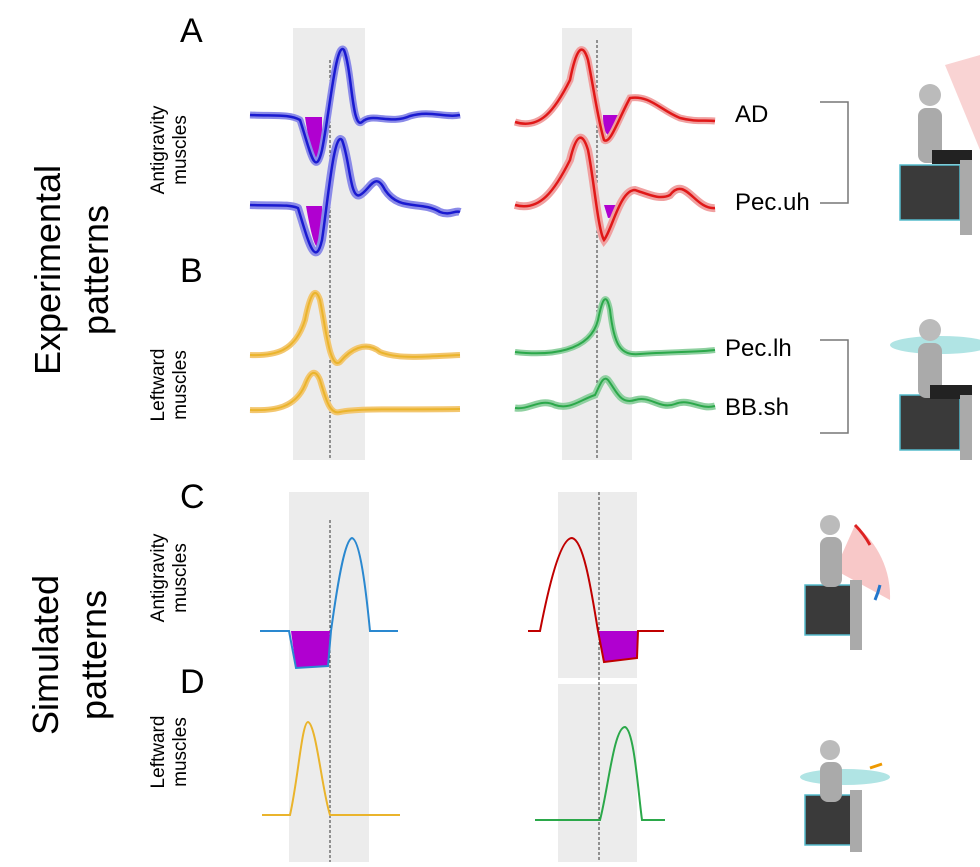 This screenshot has height=867, width=980. What do you see at coordinates (191, 271) in the screenshot?
I see `panel-letter: B` at bounding box center [191, 271].